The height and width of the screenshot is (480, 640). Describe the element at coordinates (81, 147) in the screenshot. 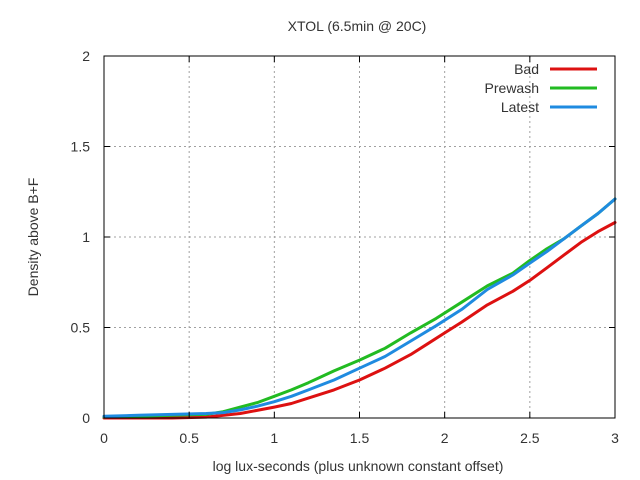

I see `y-tick-label: 1.5` at that location.